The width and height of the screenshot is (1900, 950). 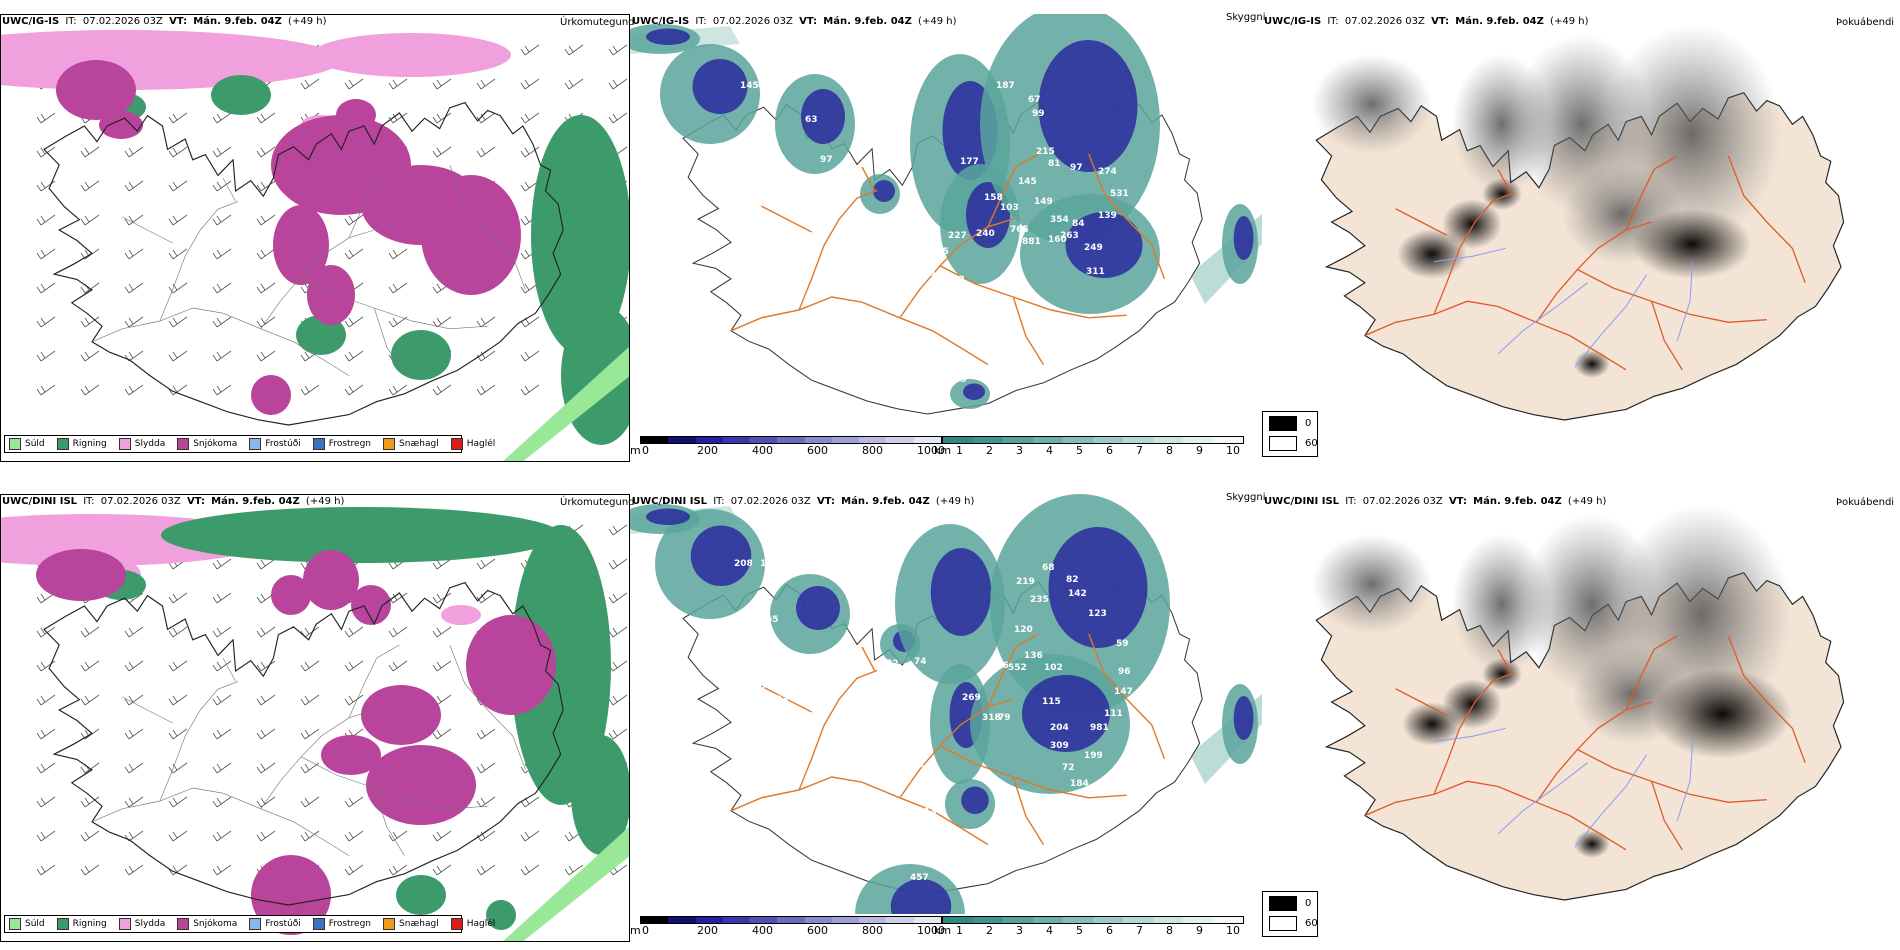 I want to click on visibility-value-label: 111, so click(x=1113, y=714).